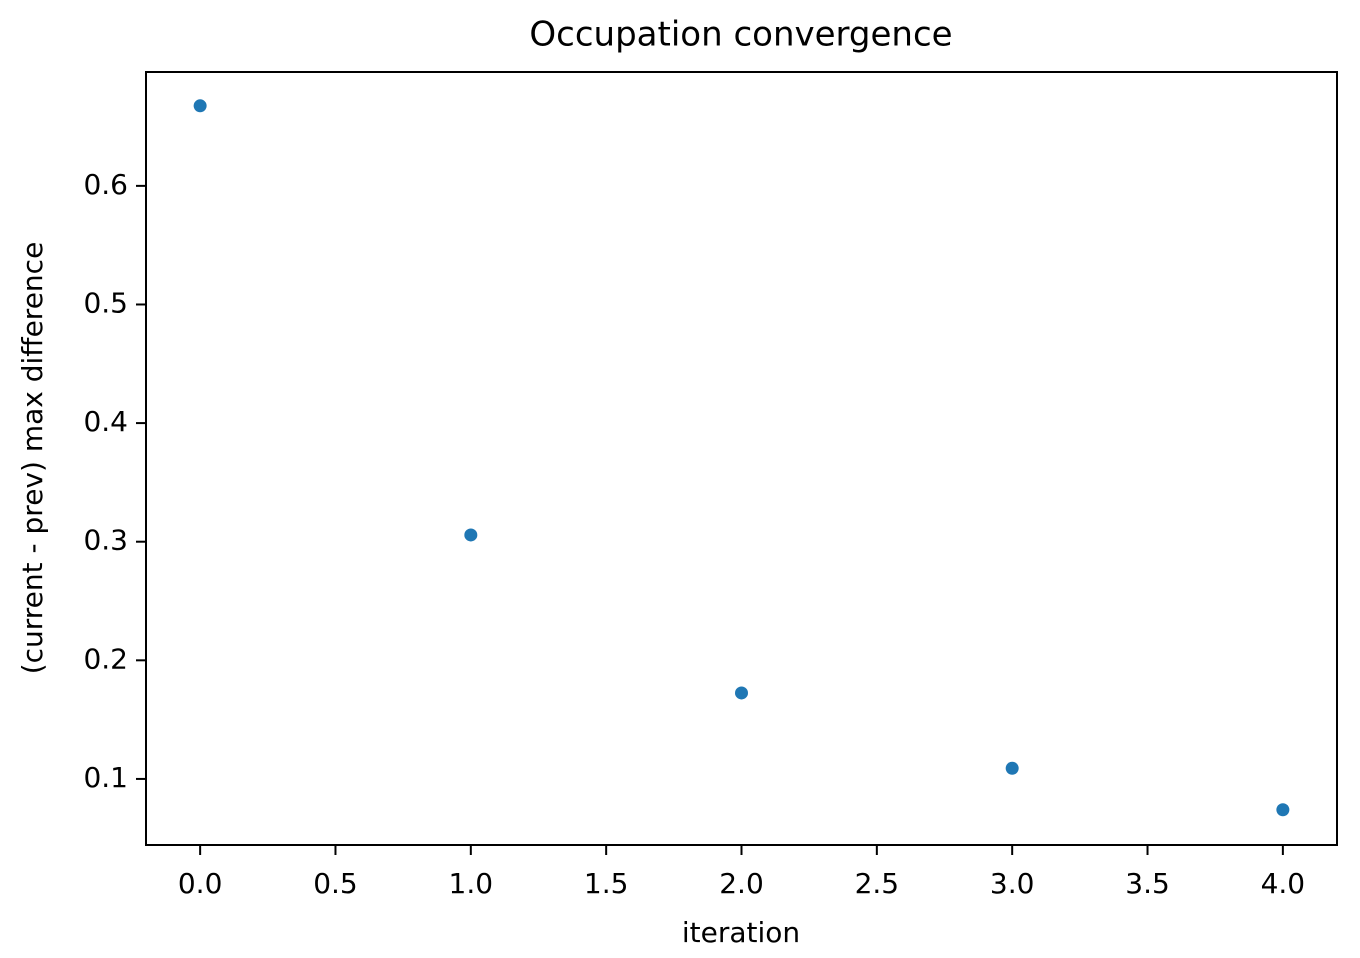  I want to click on chart-title: Occupation convergence, so click(740, 35).